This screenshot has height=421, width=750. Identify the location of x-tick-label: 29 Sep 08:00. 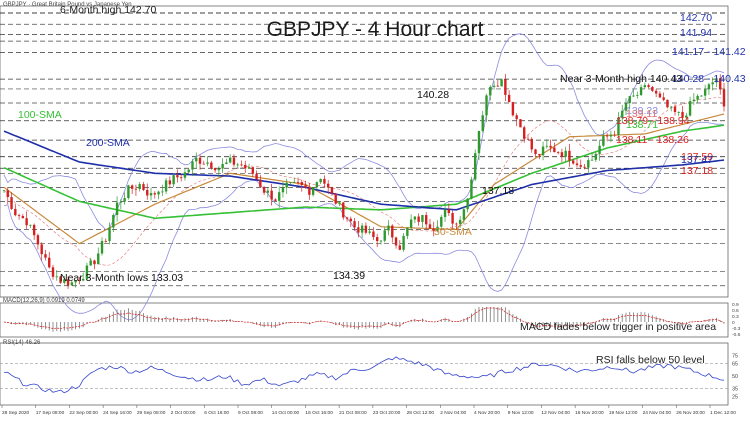
(151, 413).